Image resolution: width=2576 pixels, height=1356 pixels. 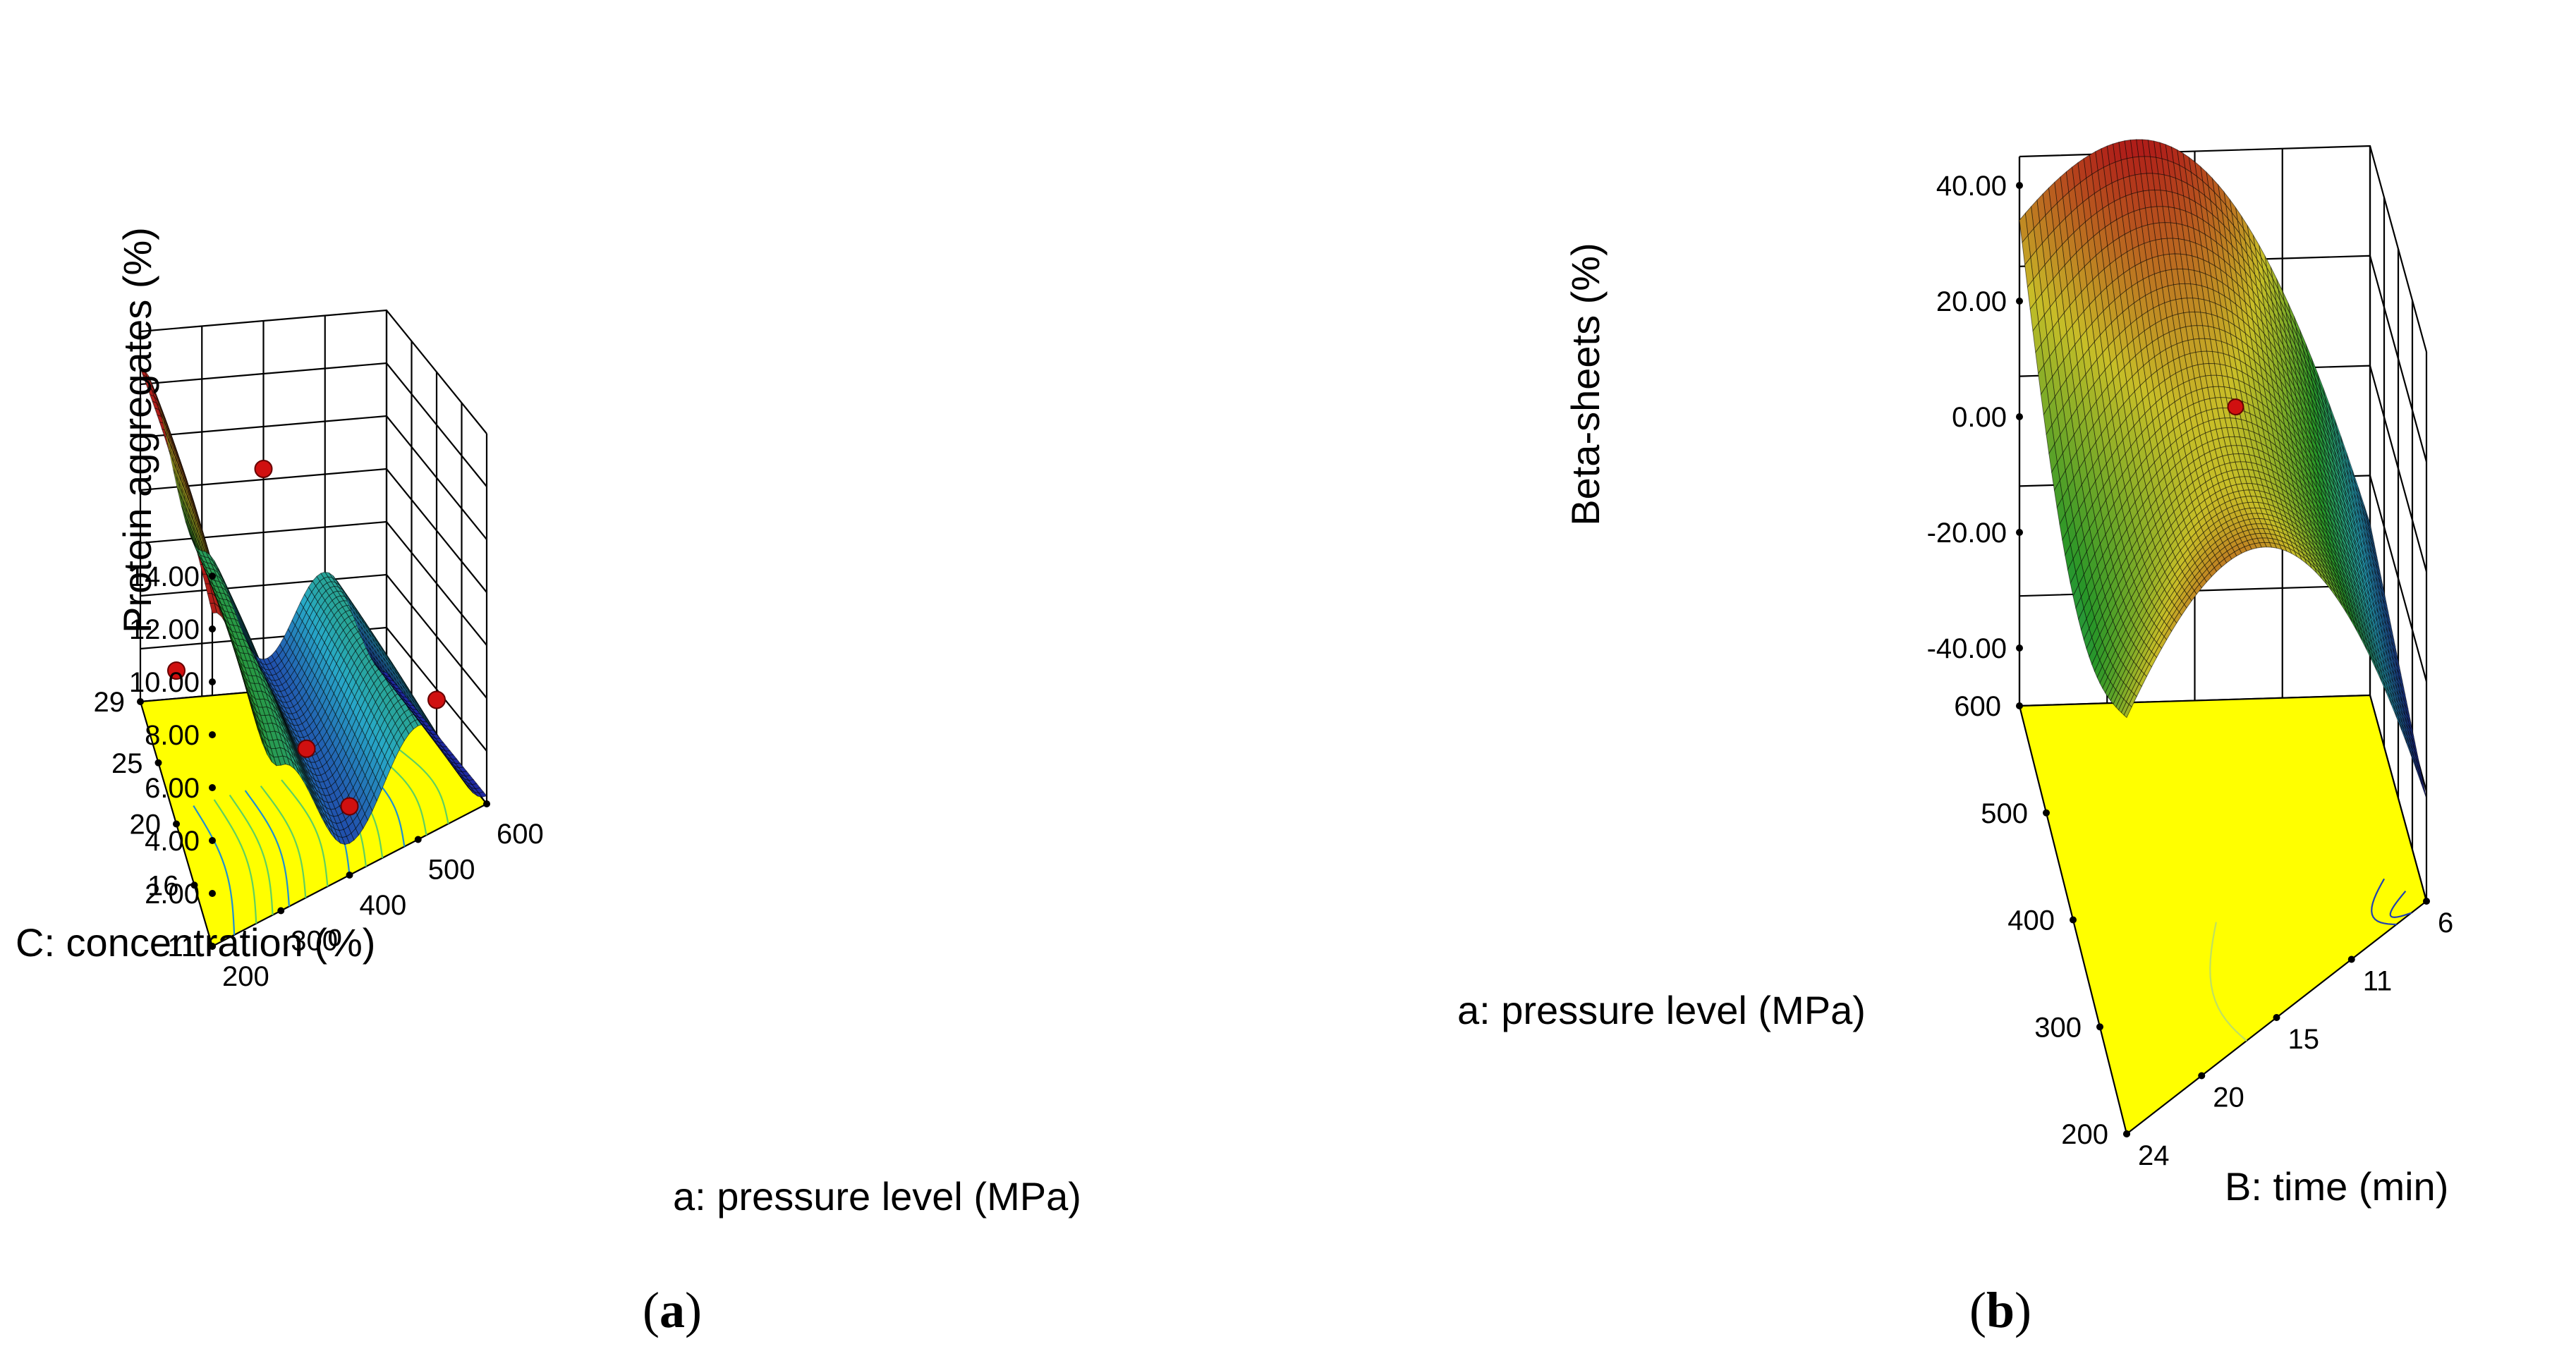 I want to click on z-axis-label: Beta-sheets (%), so click(x=1585, y=384).